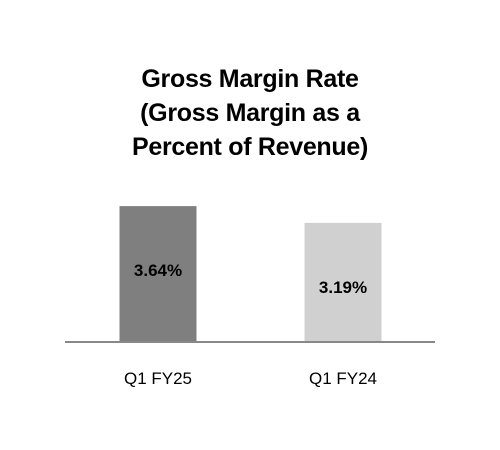 The height and width of the screenshot is (450, 500). I want to click on chart-title-line-3: Percent of Revenue), so click(250, 147).